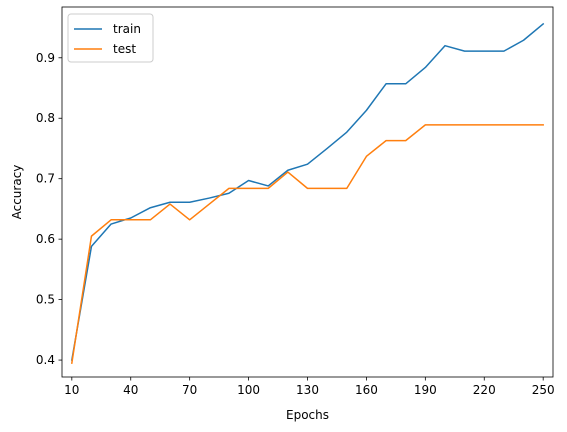  Describe the element at coordinates (425, 390) in the screenshot. I see `x-tick-label: 190` at that location.